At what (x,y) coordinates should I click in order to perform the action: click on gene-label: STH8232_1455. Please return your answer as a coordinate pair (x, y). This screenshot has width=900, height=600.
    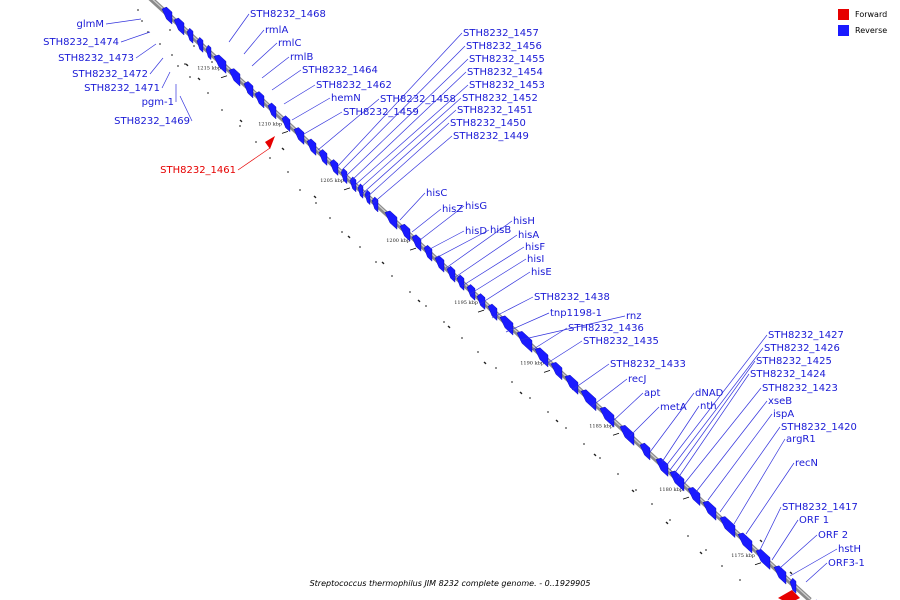
    Looking at the image, I should click on (507, 59).